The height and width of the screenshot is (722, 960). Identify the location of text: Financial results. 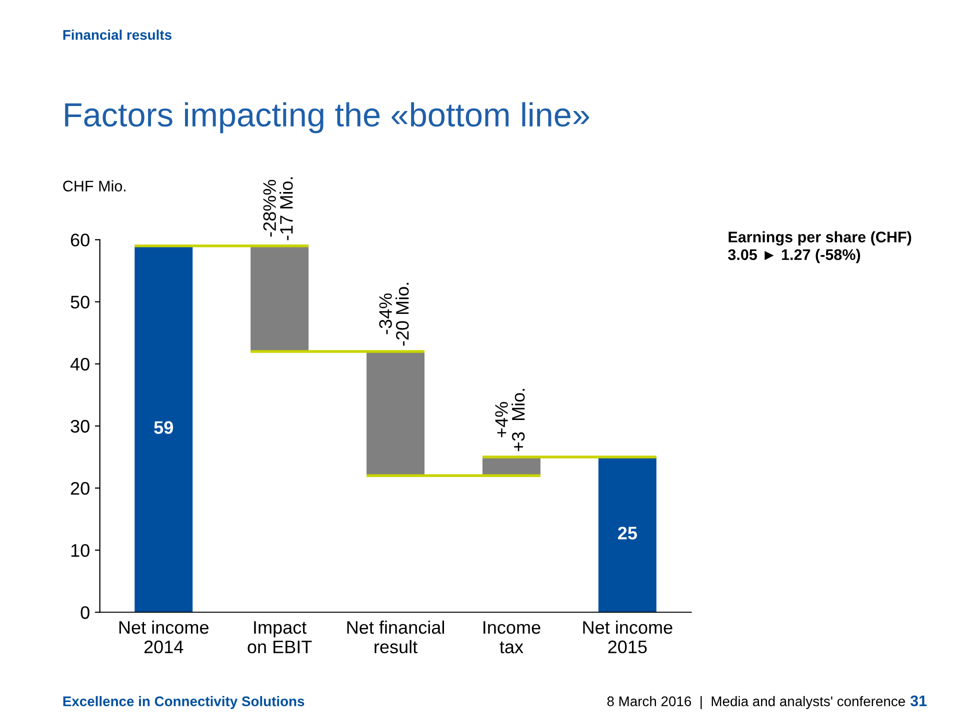
(117, 35).